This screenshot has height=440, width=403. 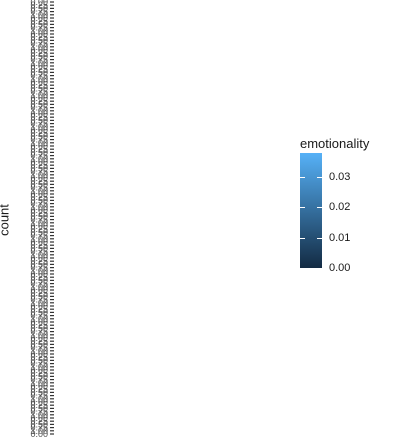 I want to click on legend-title: emotionality, so click(x=335, y=143).